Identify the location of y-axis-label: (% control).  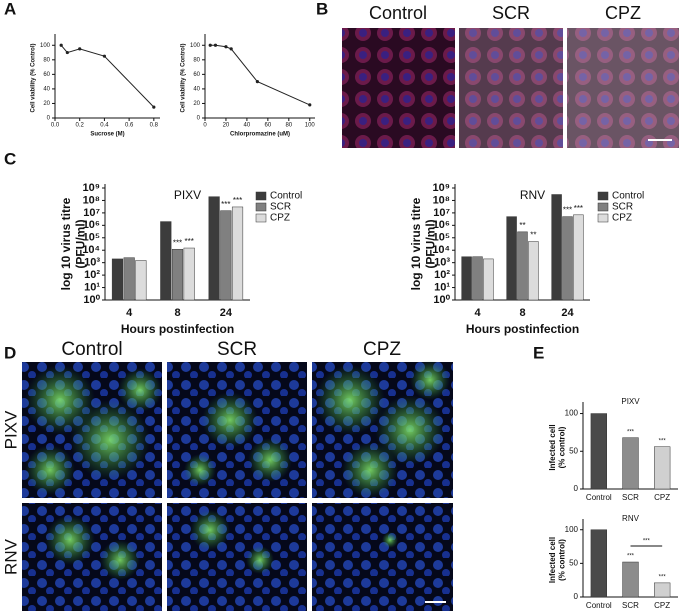
(562, 560).